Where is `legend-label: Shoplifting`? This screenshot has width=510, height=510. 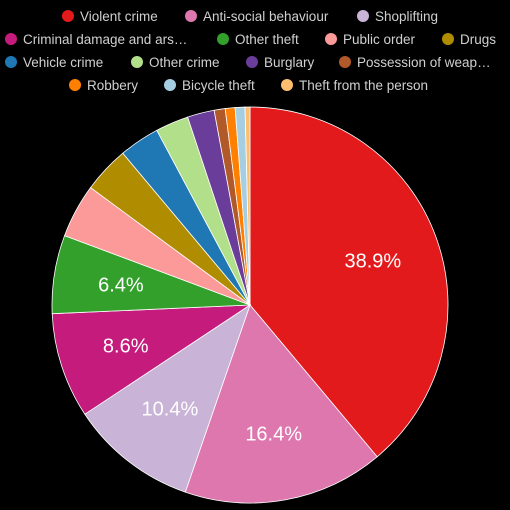 legend-label: Shoplifting is located at coordinates (406, 16).